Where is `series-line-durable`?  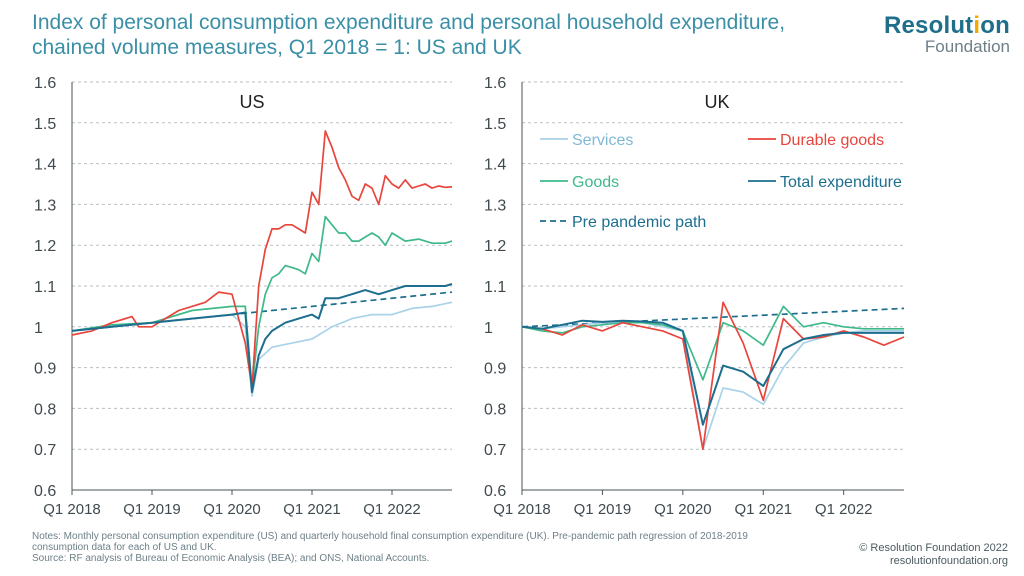
series-line-durable is located at coordinates (713, 376).